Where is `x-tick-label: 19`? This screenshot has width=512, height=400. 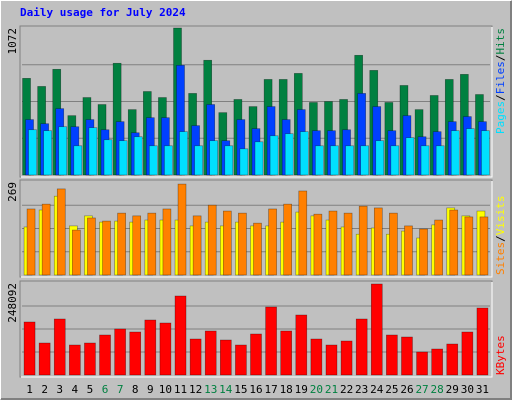 x-tick-label: 19 is located at coordinates (301, 389).